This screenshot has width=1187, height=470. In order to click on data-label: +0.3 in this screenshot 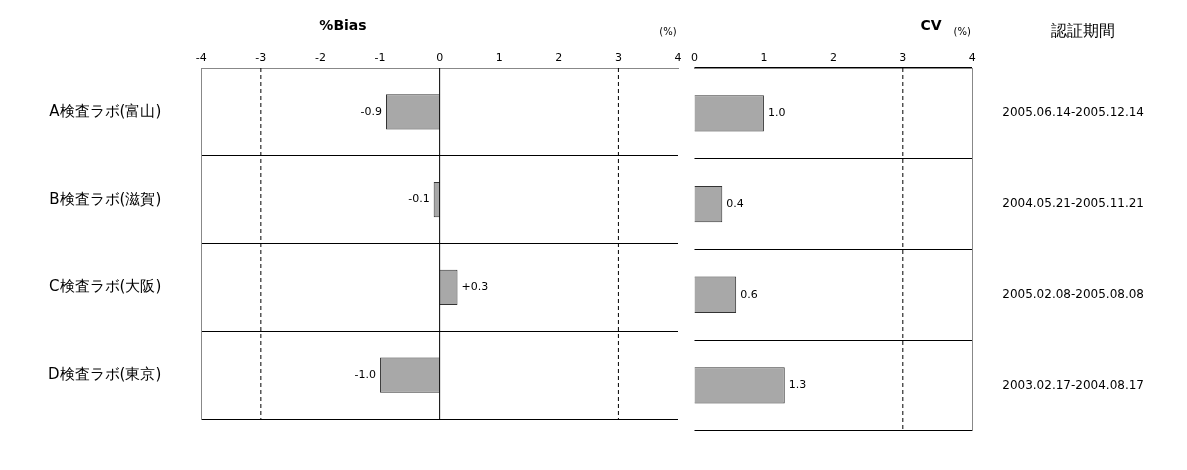, I will do `click(475, 287)`.